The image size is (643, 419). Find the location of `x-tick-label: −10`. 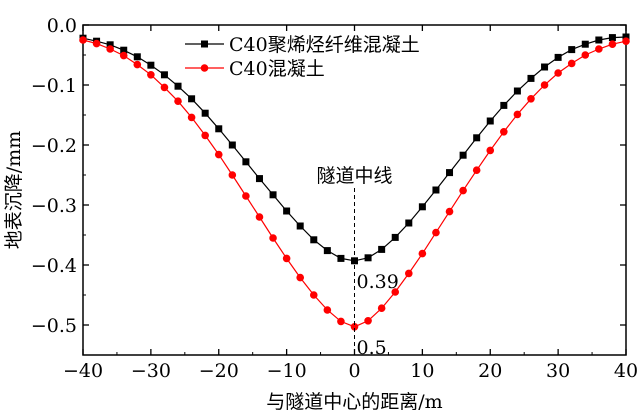

x-tick-label: −10 is located at coordinates (287, 371).